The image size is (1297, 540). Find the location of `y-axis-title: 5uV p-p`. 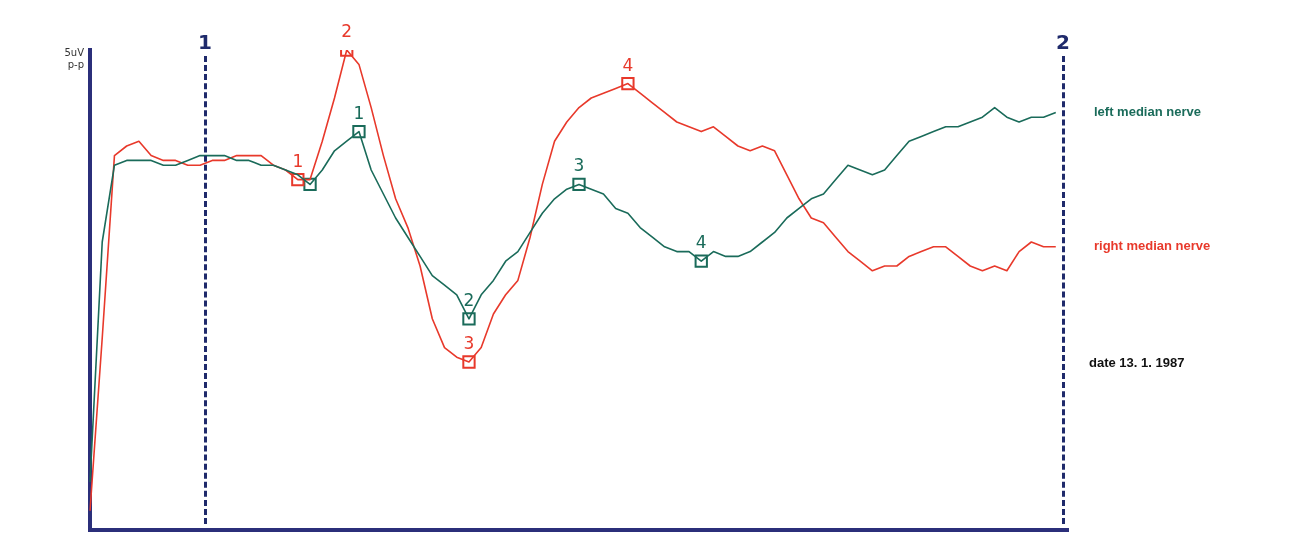

y-axis-title: 5uV p-p is located at coordinates (74, 58).